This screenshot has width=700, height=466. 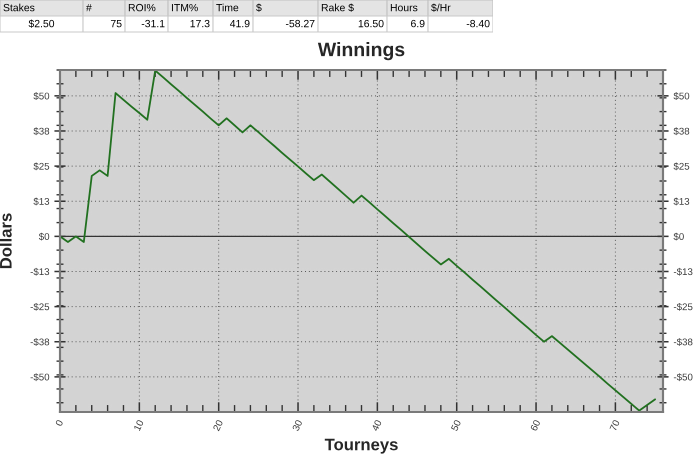 What do you see at coordinates (59, 423) in the screenshot?
I see `x-tick-label: 0` at bounding box center [59, 423].